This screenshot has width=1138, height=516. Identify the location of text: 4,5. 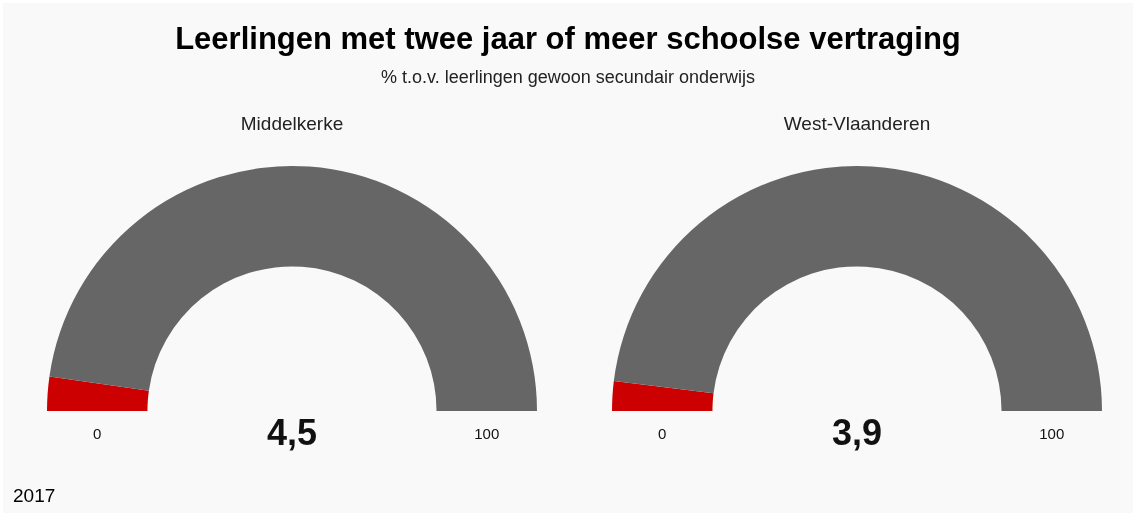
(292, 432).